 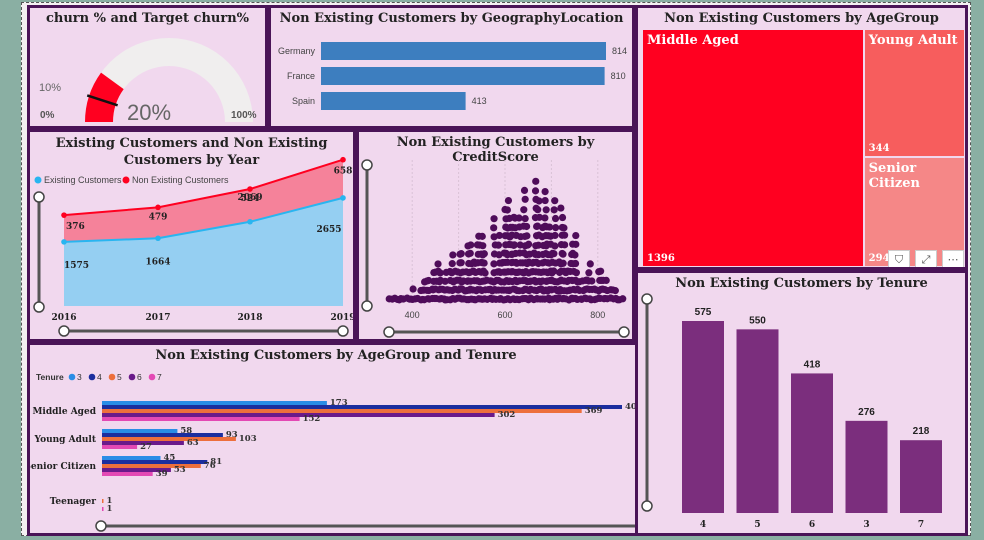 What do you see at coordinates (249, 318) in the screenshot?
I see `year-tick-label: 2018` at bounding box center [249, 318].